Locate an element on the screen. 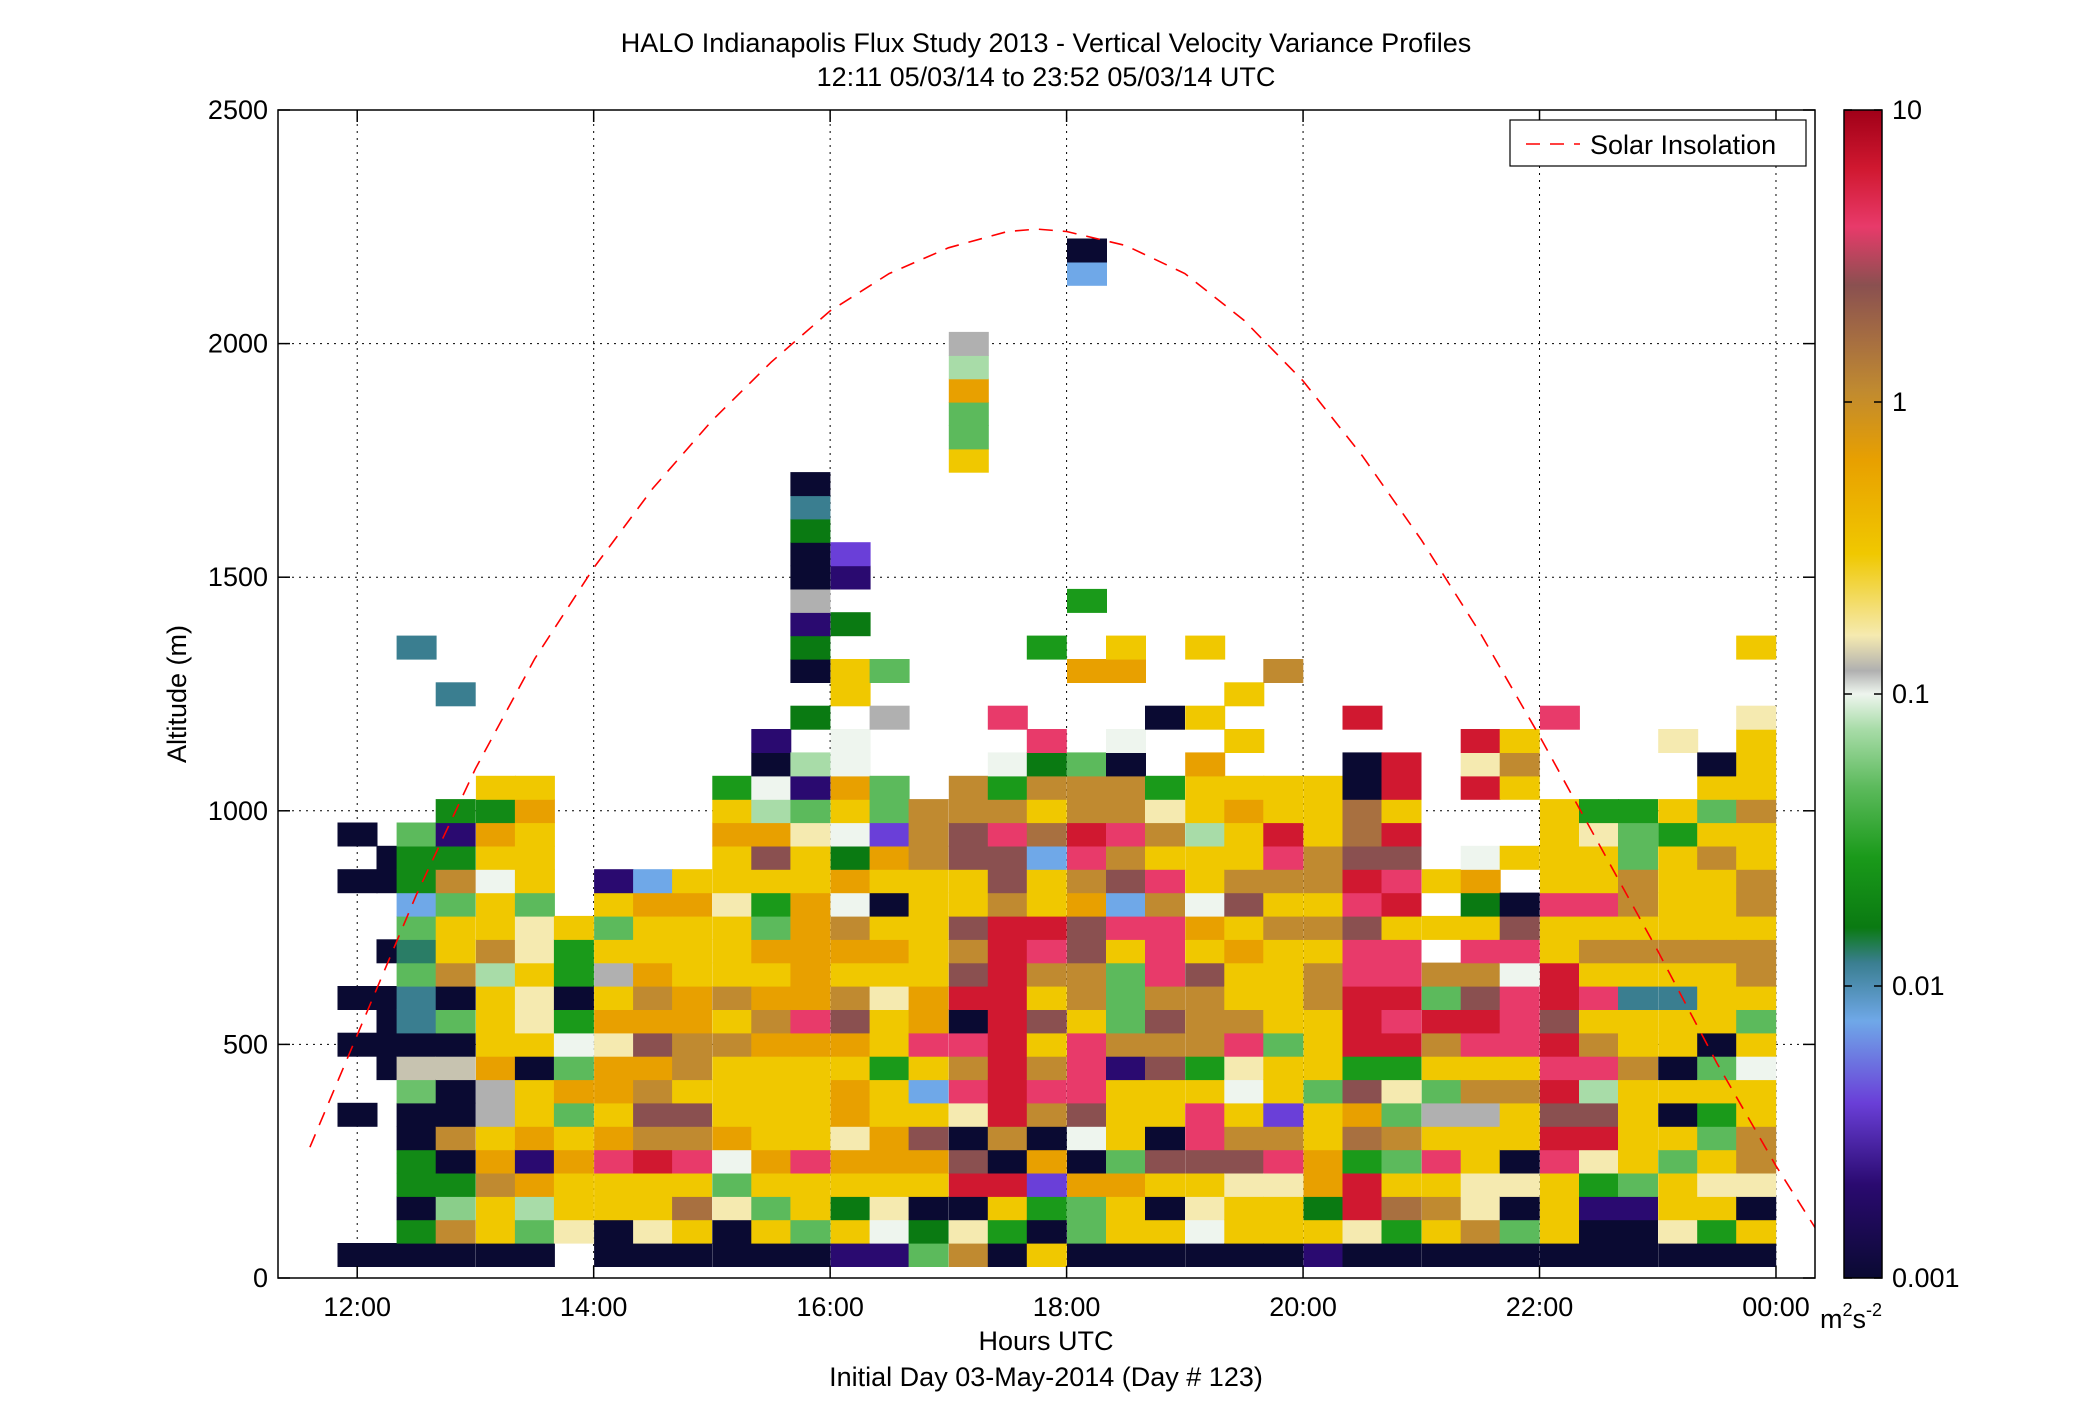 Image resolution: width=2098 pixels, height=1425 pixels. legend-label-solar-insolation: Solar Insolation is located at coordinates (1683, 145).